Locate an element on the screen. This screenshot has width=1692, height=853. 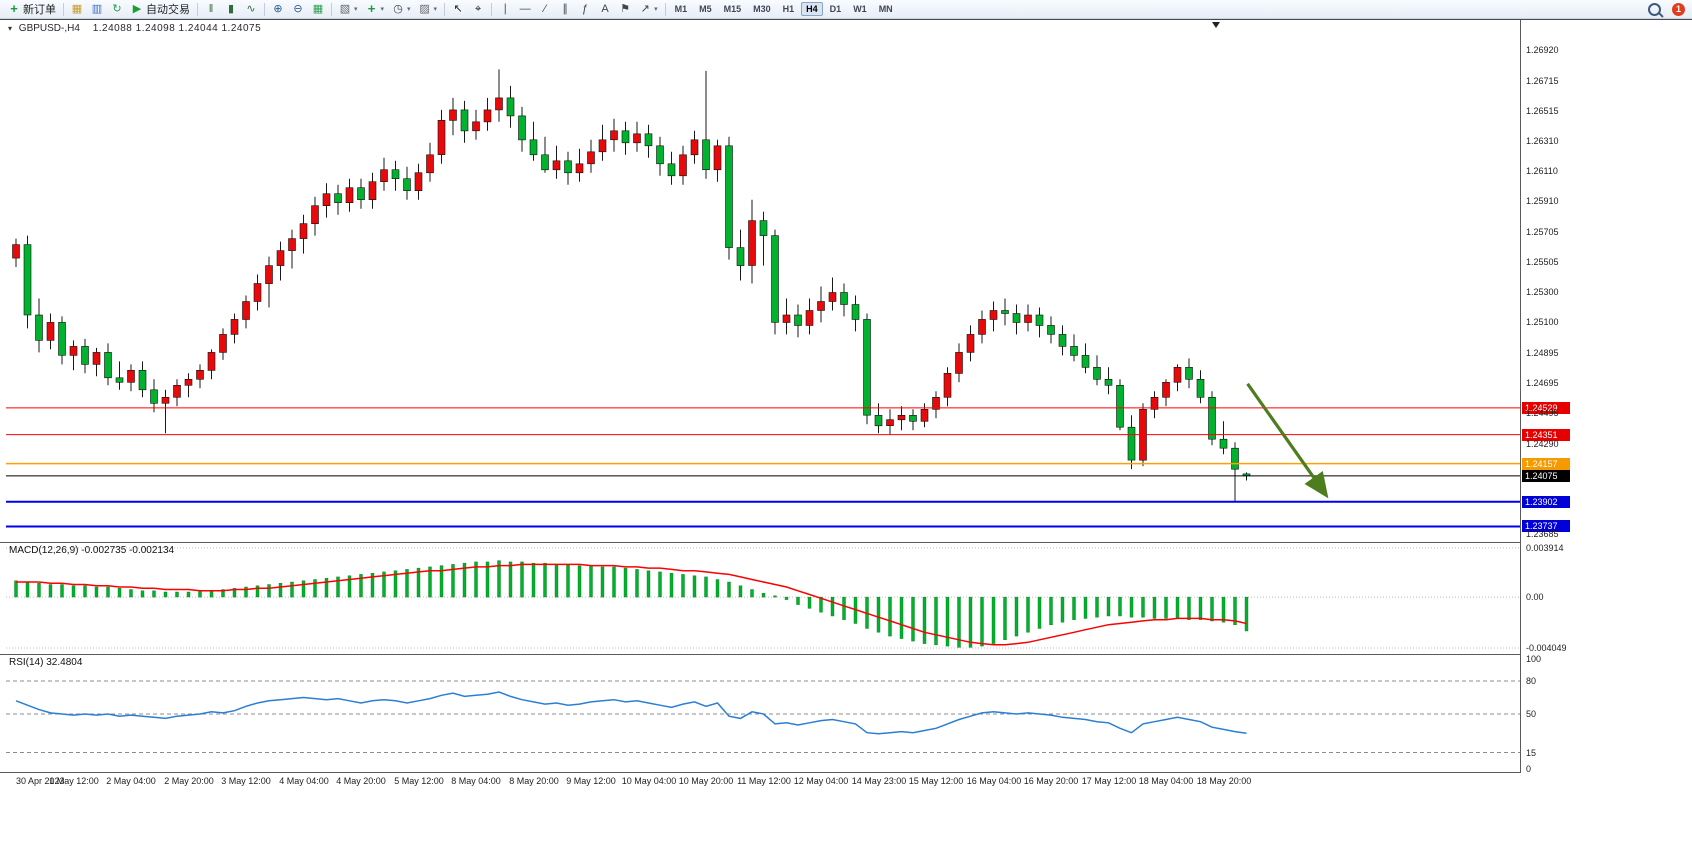
new-order-icon: + is located at coordinates (14, 8).